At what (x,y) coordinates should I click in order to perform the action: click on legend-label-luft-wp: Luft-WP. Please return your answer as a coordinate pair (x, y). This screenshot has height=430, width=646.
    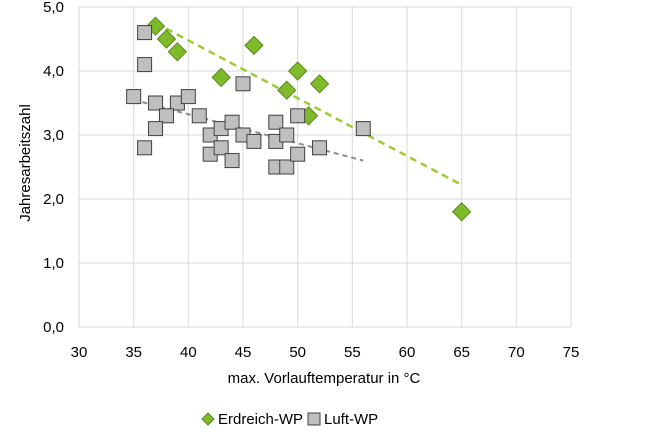
    Looking at the image, I should click on (351, 419).